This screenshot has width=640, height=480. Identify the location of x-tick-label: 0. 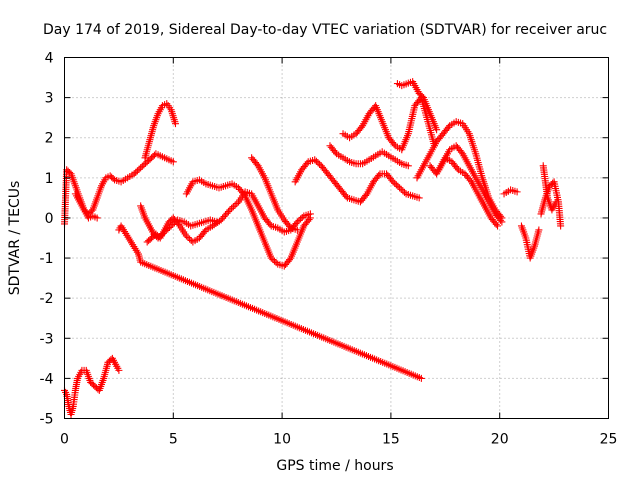
(64, 440).